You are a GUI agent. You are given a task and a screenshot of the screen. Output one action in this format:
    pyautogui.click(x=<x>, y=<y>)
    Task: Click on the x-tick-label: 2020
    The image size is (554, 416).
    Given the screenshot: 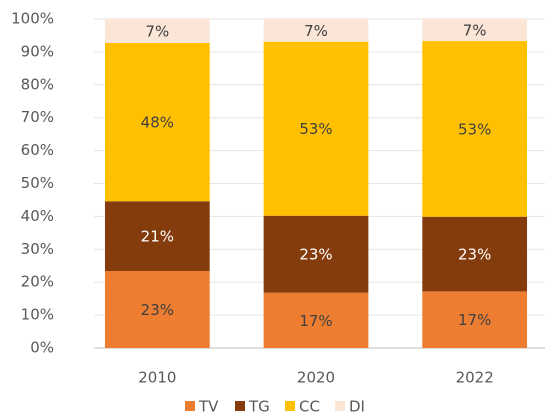 What is the action you would take?
    pyautogui.click(x=316, y=378)
    